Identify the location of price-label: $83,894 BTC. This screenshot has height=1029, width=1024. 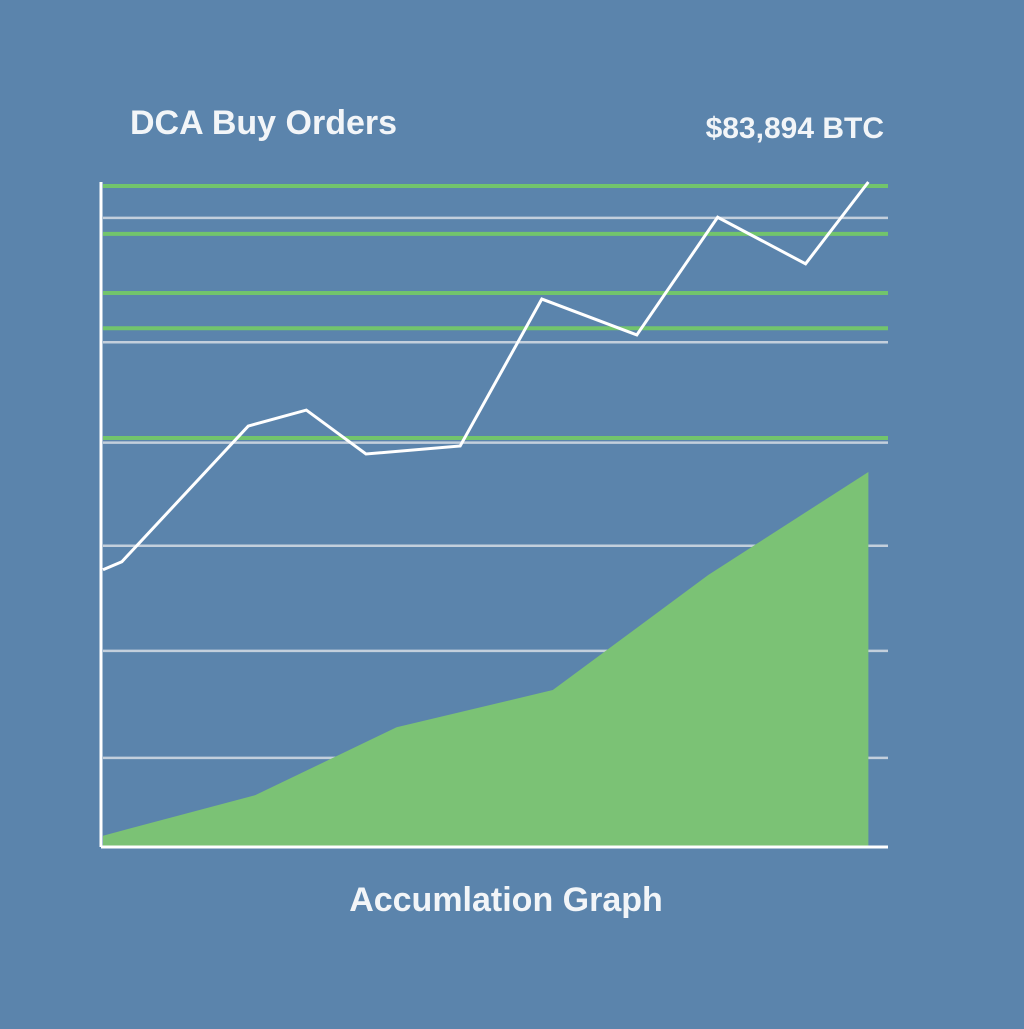
(795, 128).